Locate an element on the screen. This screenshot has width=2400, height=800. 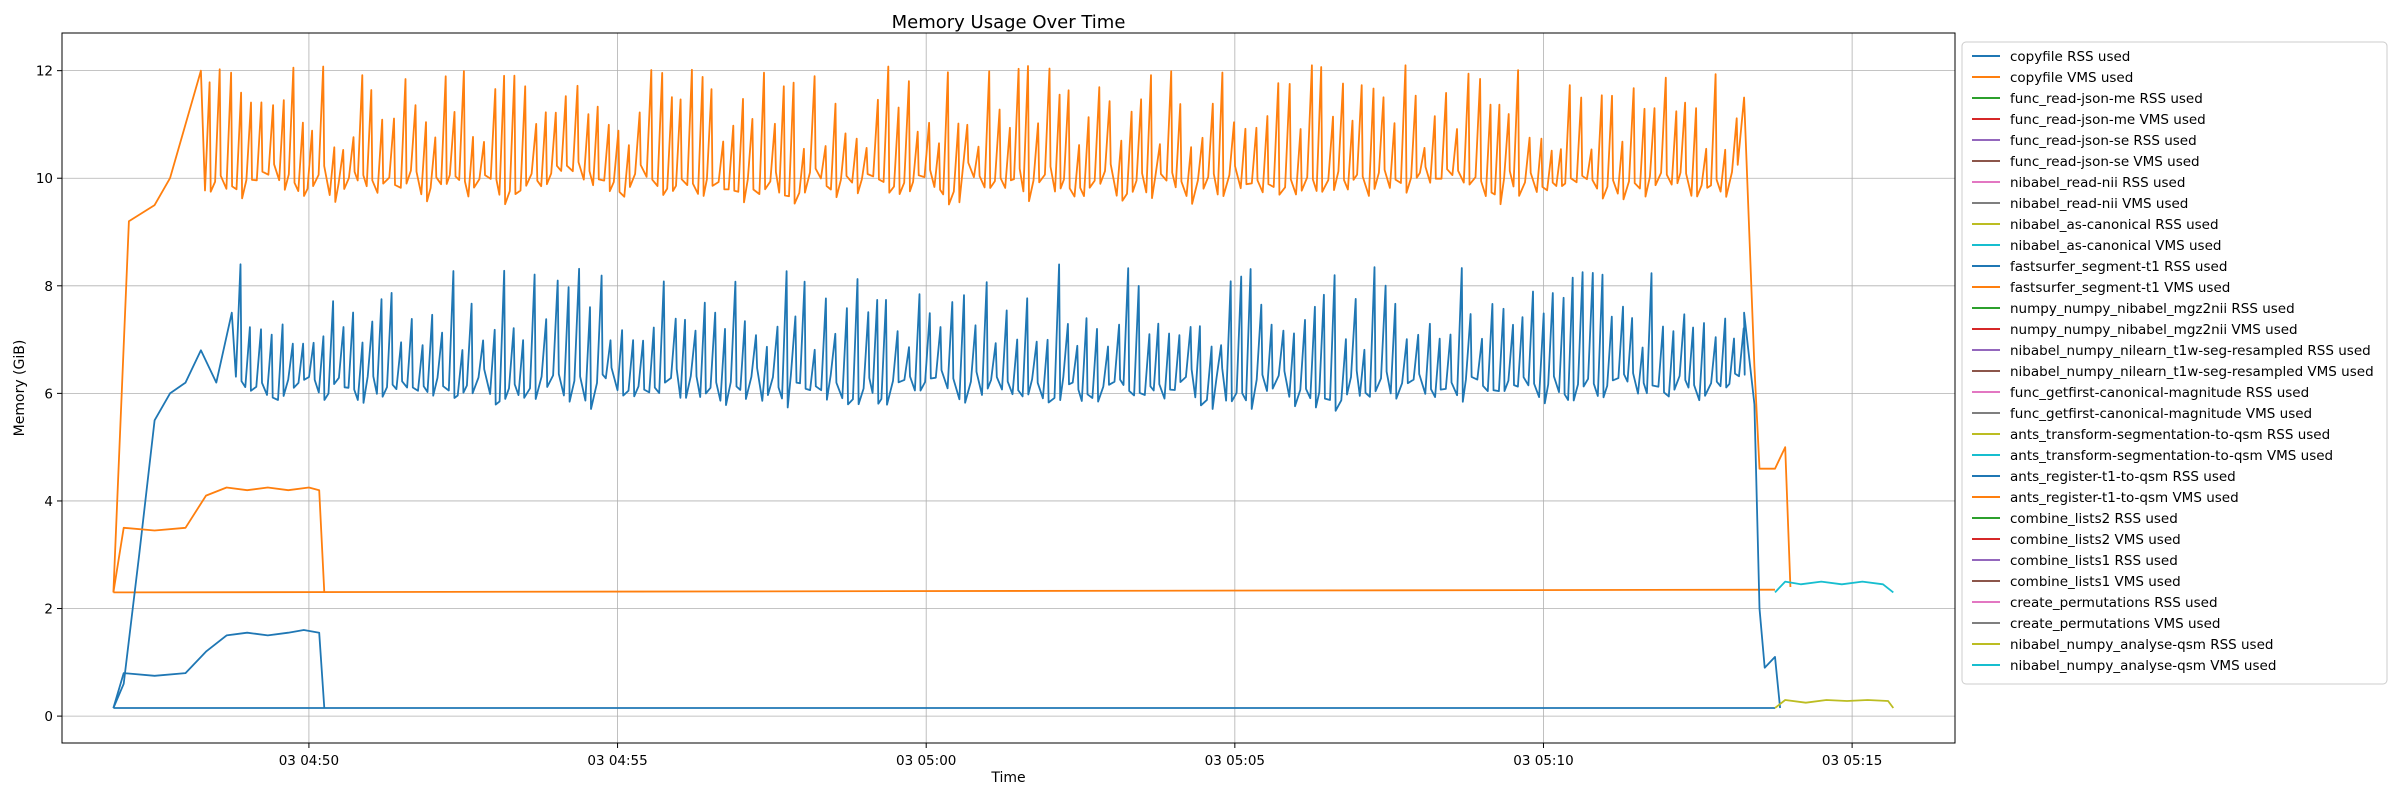
y-tick-label: 2 is located at coordinates (48, 610).